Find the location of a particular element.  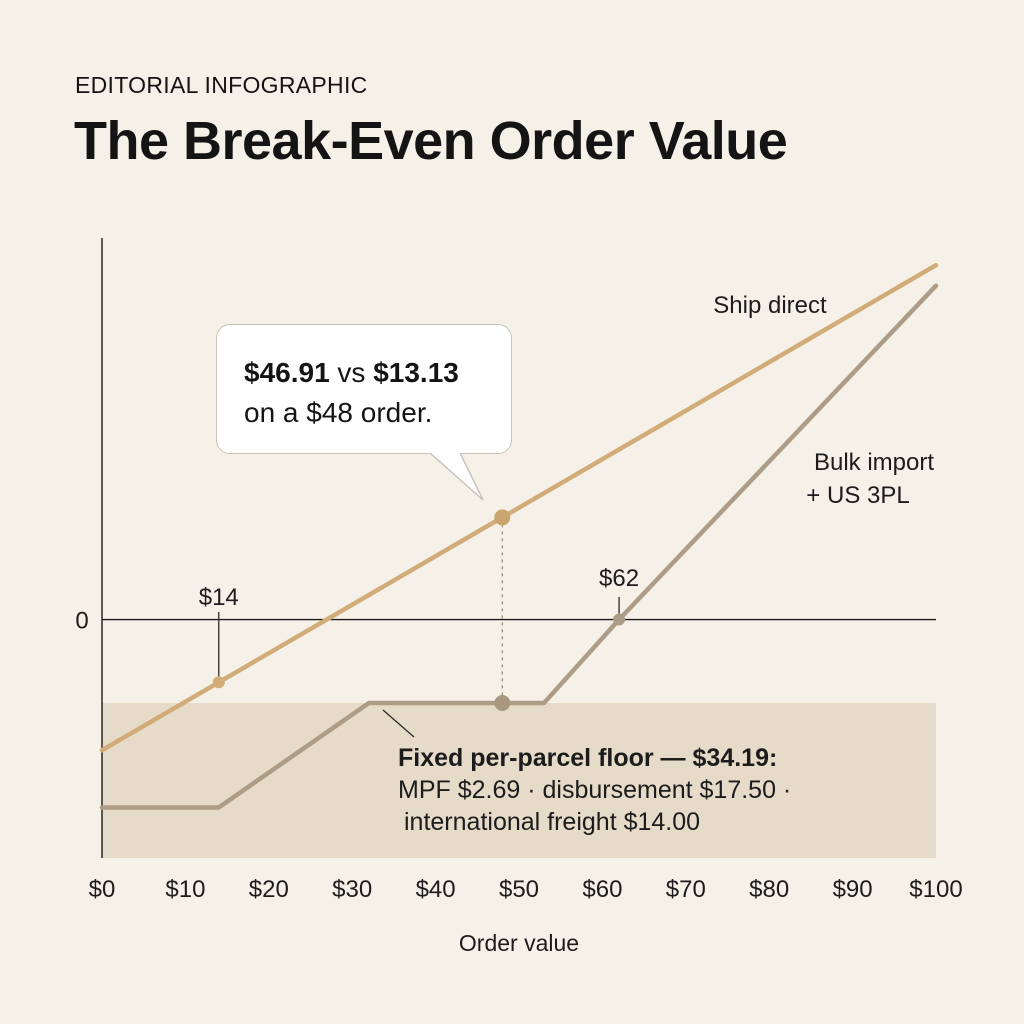

series-label: + US 3PL is located at coordinates (857, 495).